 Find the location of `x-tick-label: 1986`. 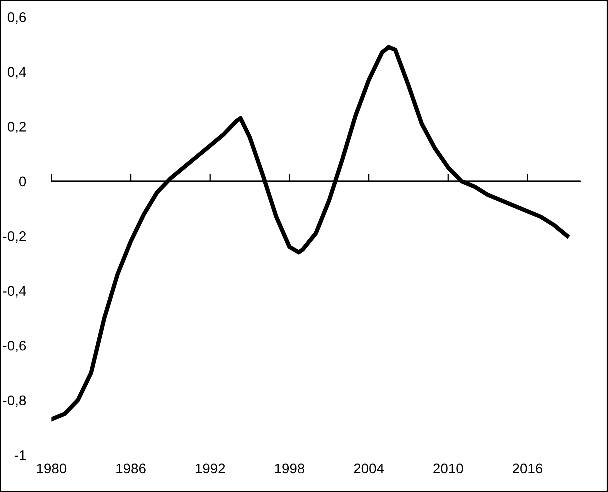

x-tick-label: 1986 is located at coordinates (131, 469).